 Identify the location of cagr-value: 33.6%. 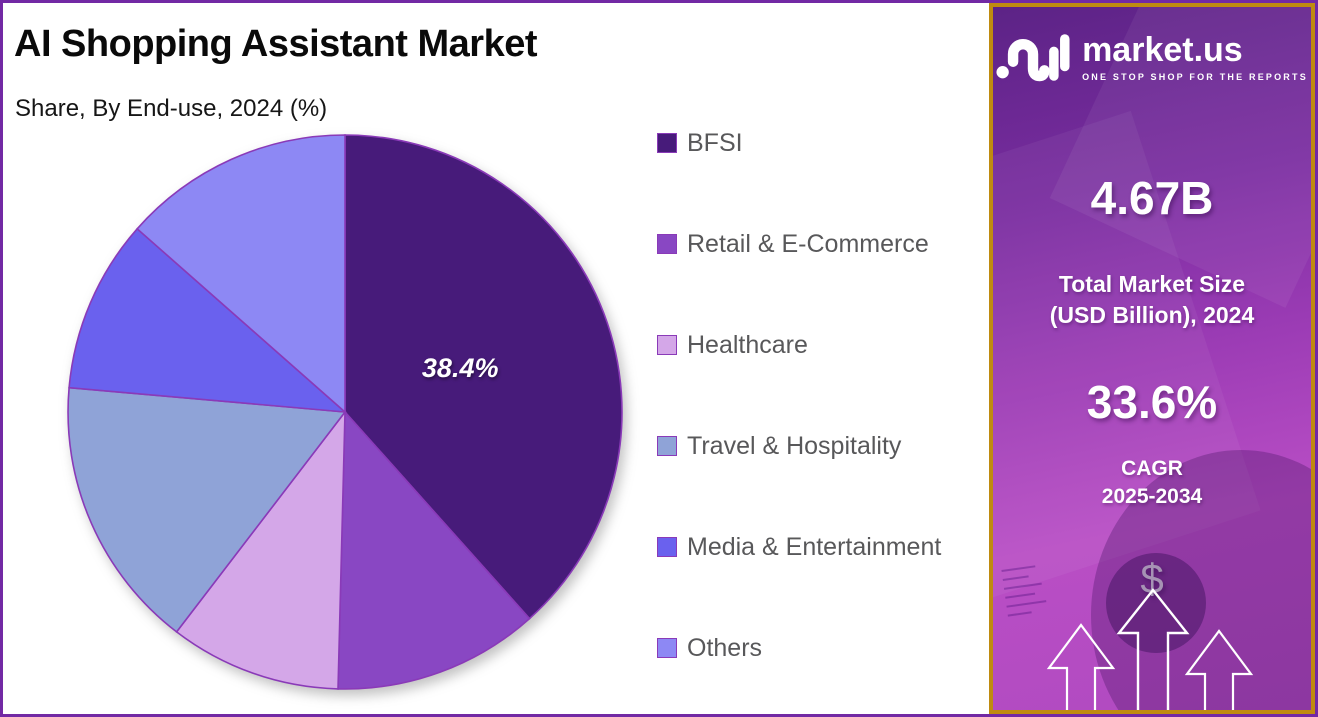
(1152, 402).